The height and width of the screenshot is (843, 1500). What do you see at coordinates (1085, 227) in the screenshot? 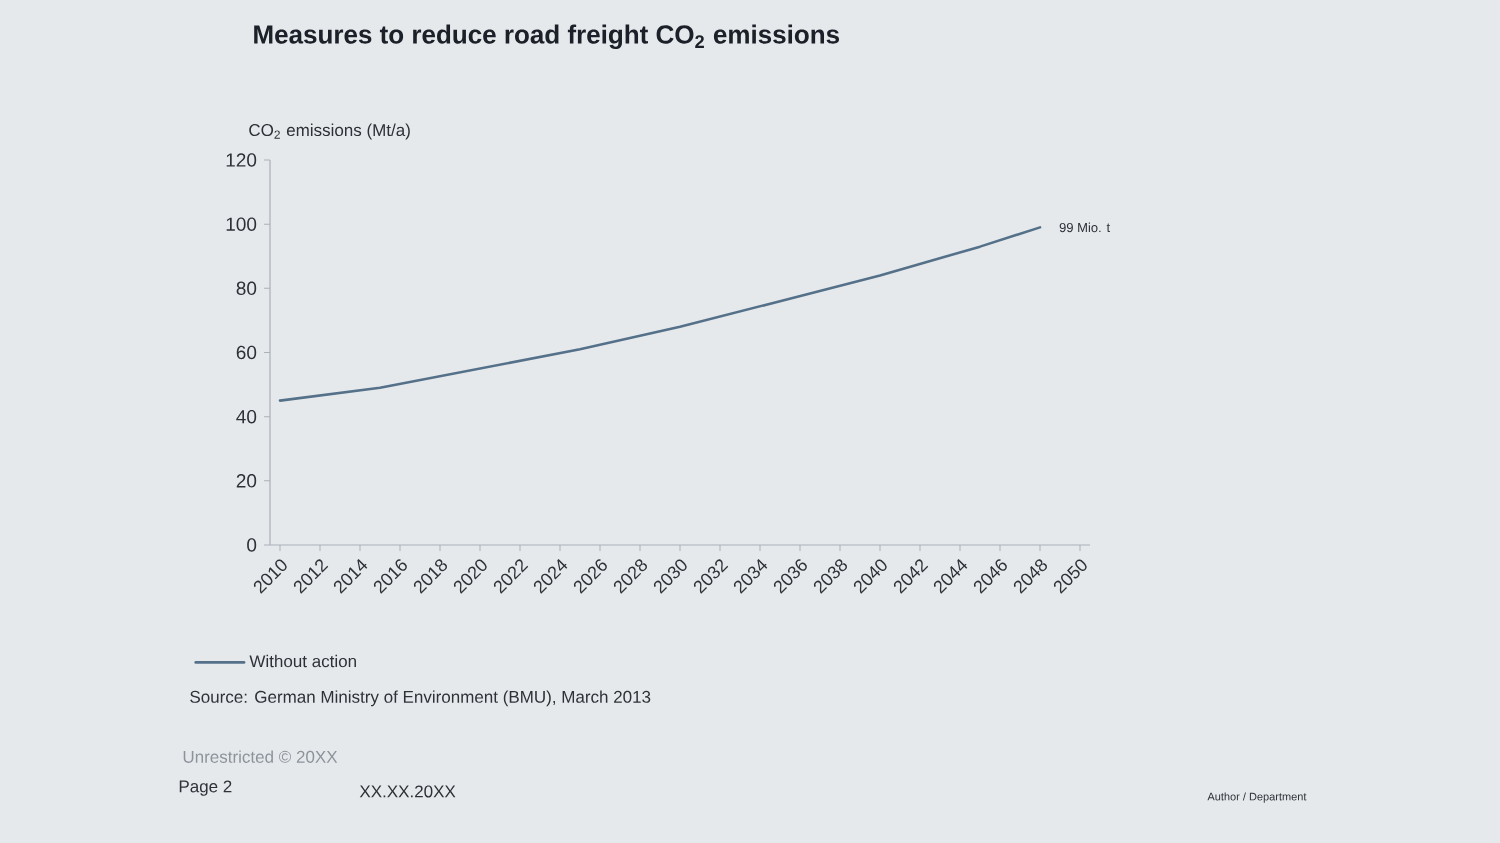
I see `annotation: 99 Mio. t` at bounding box center [1085, 227].